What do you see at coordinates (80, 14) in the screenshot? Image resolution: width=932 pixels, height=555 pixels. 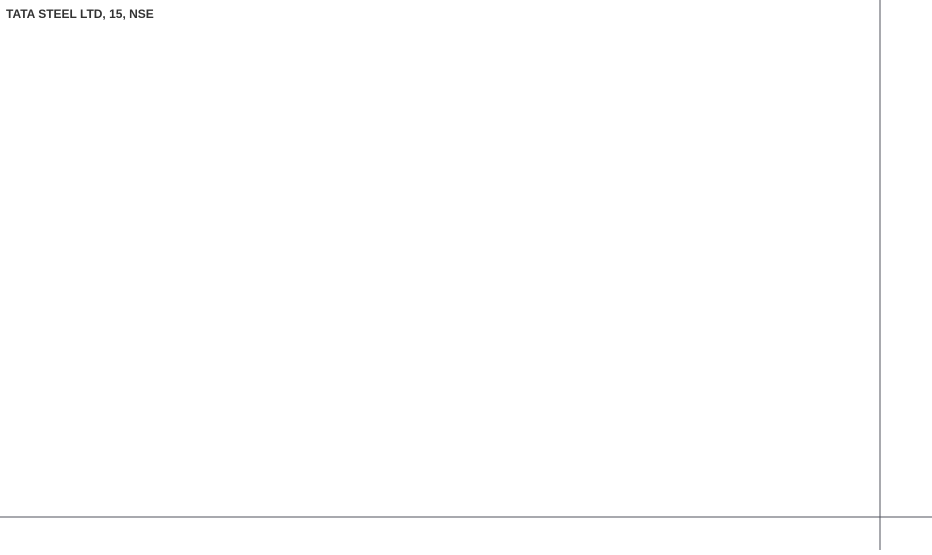 I see `chart-title: TATA STEEL LTD, 15, NSE` at bounding box center [80, 14].